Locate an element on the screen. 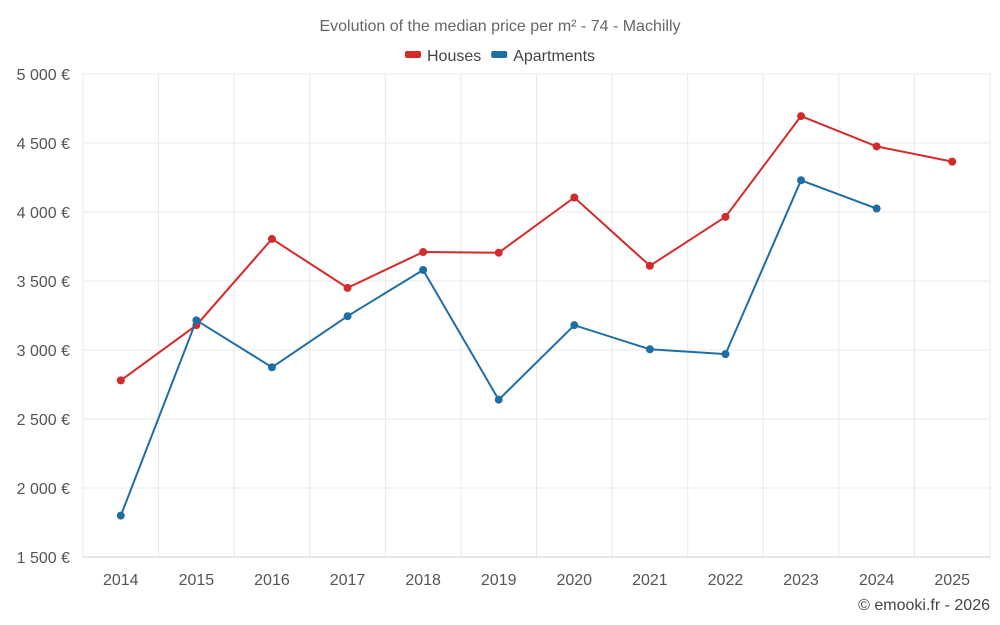 The width and height of the screenshot is (1000, 625). legend-item-apartments: Apartments is located at coordinates (543, 56).